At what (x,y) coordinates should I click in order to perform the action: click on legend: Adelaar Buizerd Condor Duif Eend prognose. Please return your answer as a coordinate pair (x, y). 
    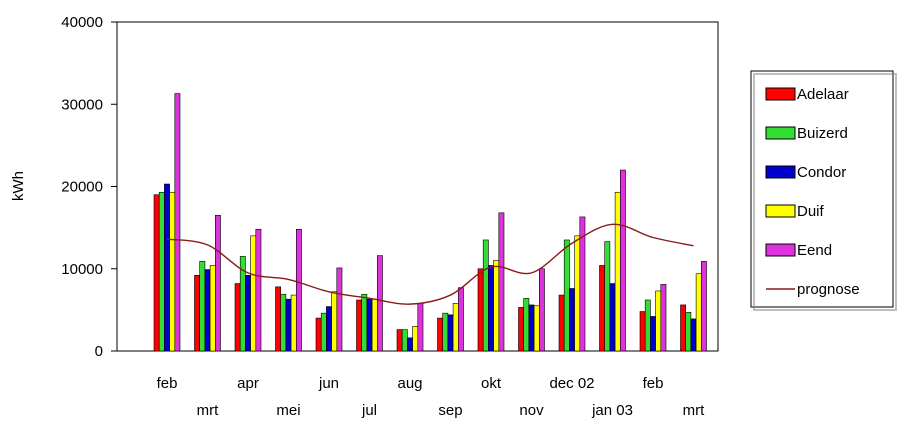
    Looking at the image, I should click on (823, 190).